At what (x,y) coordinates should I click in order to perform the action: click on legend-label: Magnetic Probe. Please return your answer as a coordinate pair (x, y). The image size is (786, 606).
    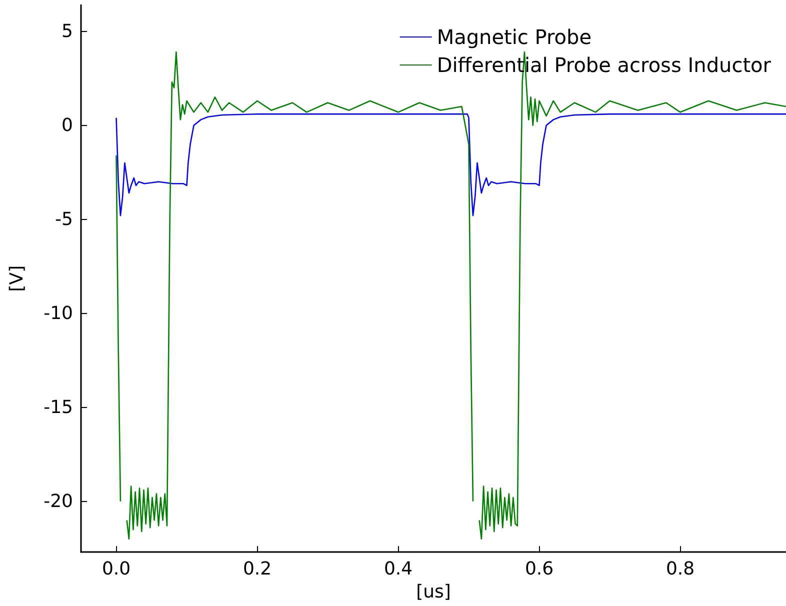
    Looking at the image, I should click on (514, 37).